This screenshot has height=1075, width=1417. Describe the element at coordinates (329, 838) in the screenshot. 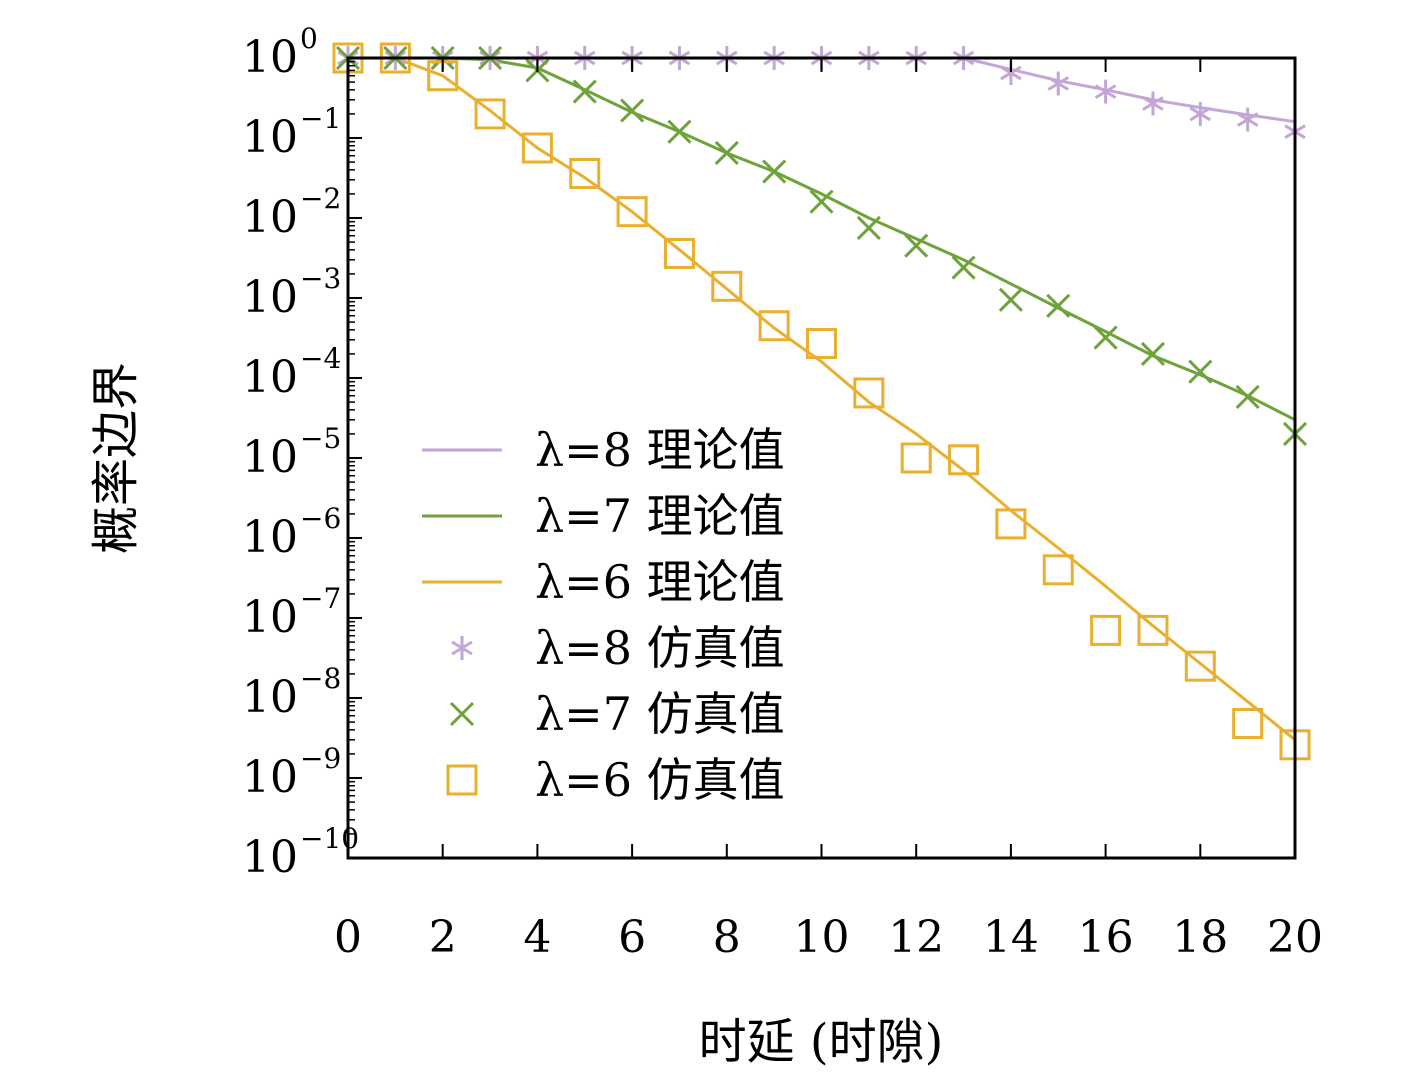

I see `y-tick-exponent: −10` at that location.